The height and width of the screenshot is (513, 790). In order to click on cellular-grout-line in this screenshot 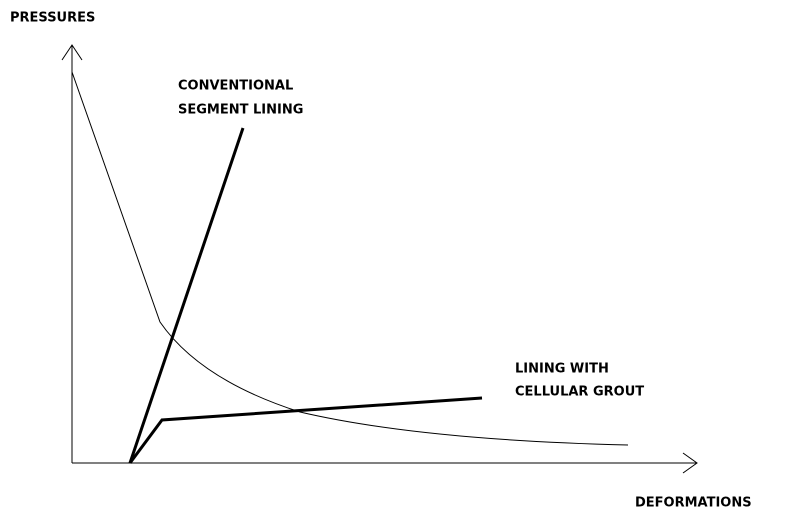, I will do `click(305, 430)`.